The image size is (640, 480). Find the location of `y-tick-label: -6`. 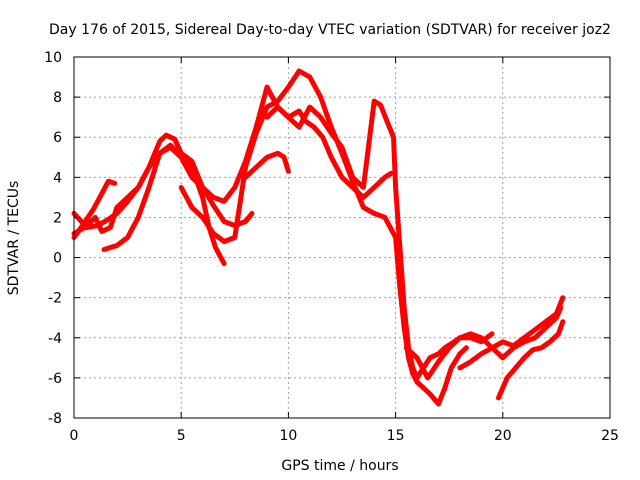

y-tick-label: -6 is located at coordinates (55, 379).